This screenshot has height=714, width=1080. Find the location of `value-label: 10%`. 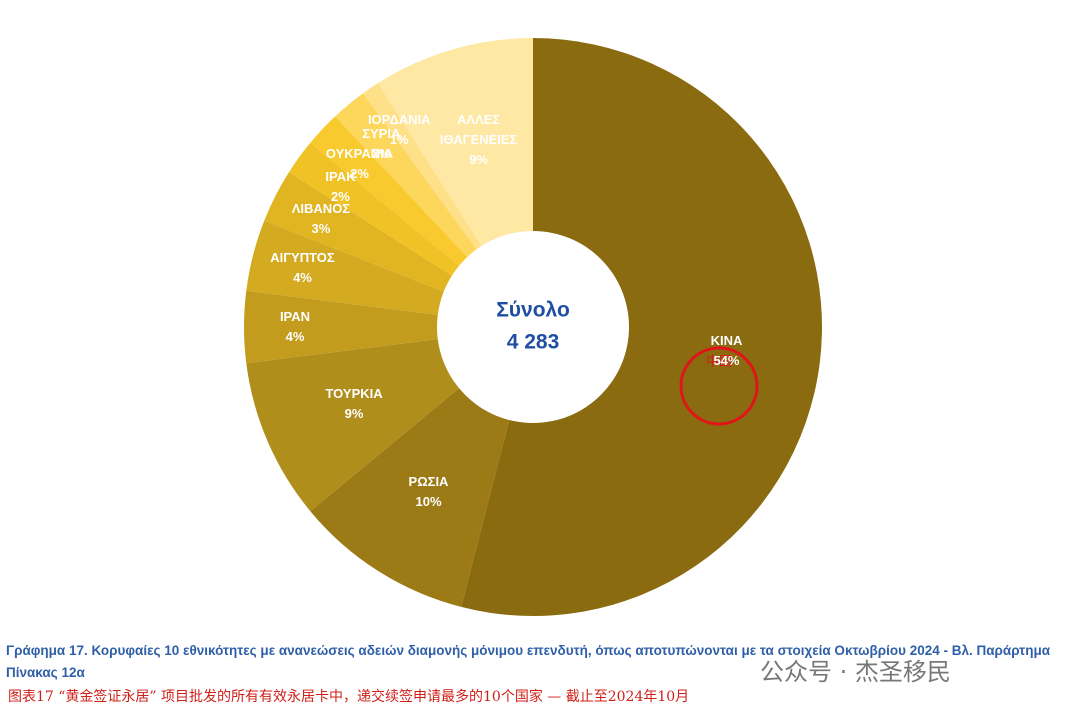

value-label: 10% is located at coordinates (428, 501).